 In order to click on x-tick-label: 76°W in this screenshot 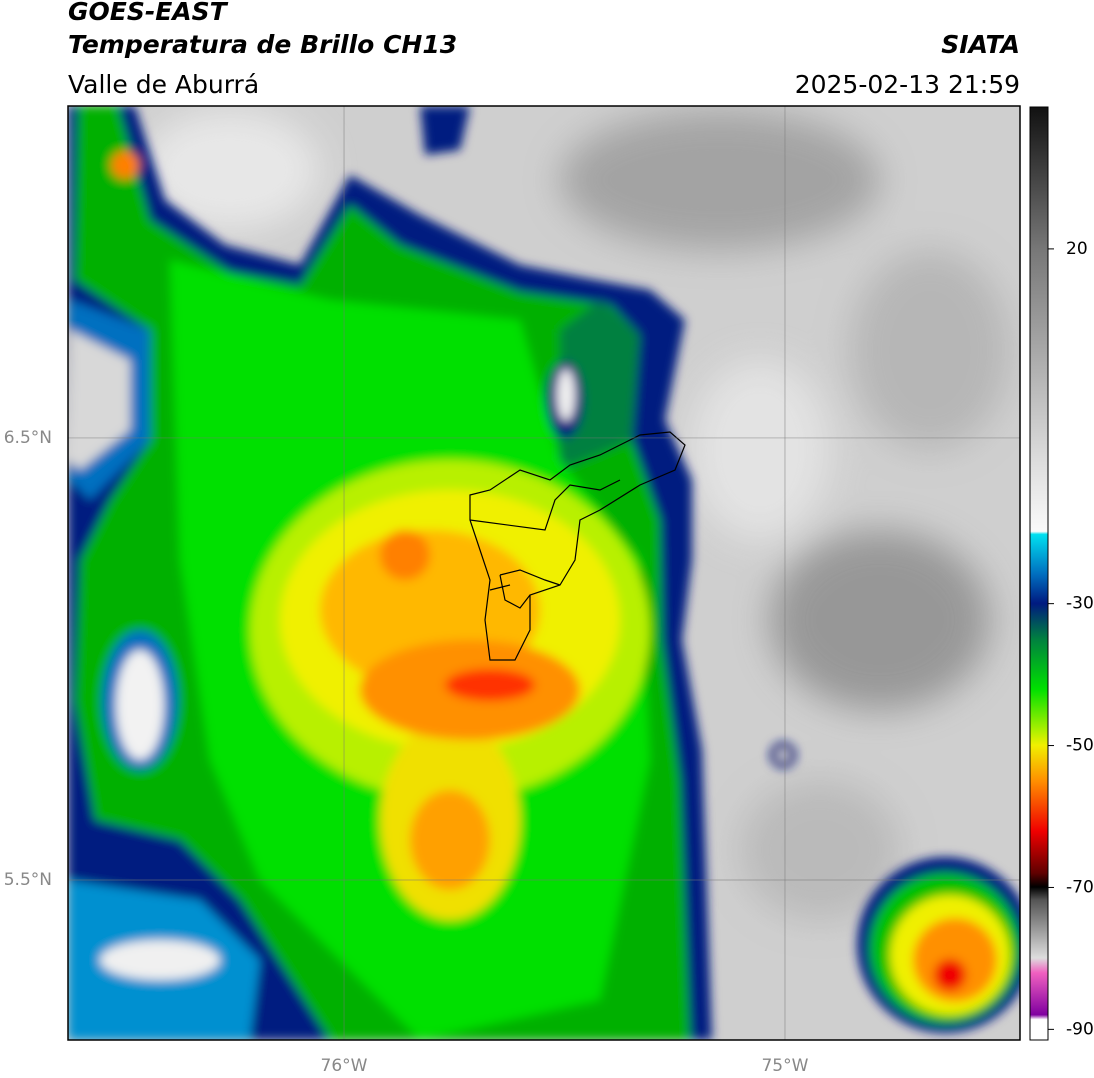, I will do `click(344, 1066)`.